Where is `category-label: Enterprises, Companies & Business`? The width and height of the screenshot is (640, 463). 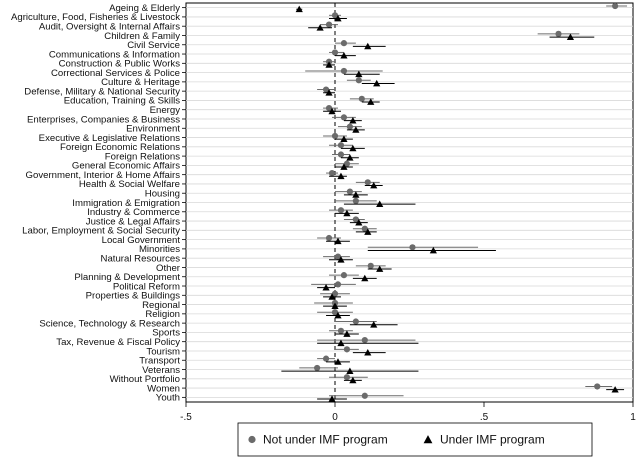 category-label: Enterprises, Companies & Business is located at coordinates (103, 119).